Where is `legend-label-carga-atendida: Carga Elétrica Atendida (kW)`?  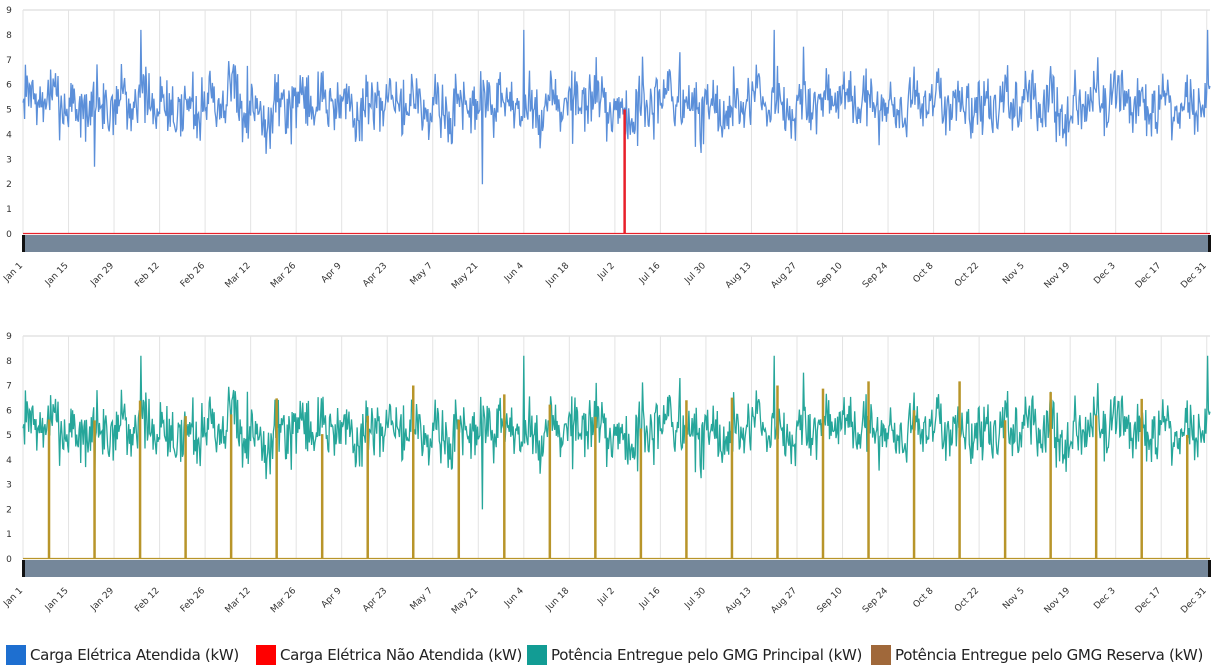
legend-label-carga-atendida: Carga Elétrica Atendida (kW) is located at coordinates (134, 655).